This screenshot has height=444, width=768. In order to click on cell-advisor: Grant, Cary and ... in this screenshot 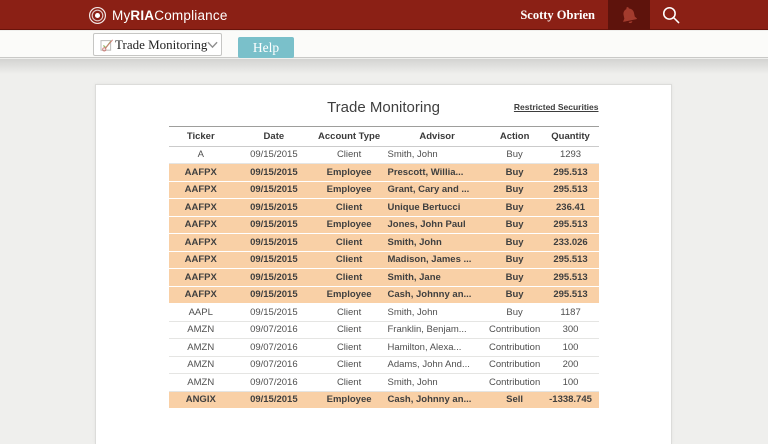, I will do `click(435, 190)`.